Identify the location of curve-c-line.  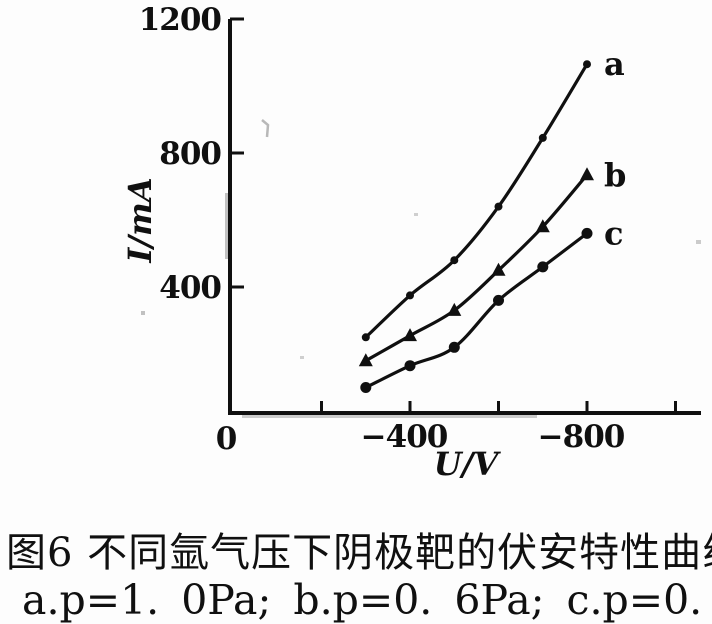
(476, 310).